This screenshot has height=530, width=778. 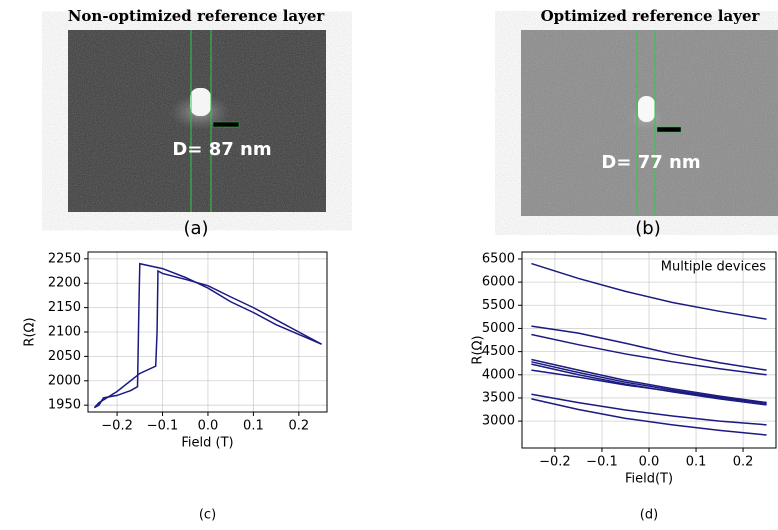 What do you see at coordinates (498, 328) in the screenshot?
I see `y-tick-label: 5000` at bounding box center [498, 328].